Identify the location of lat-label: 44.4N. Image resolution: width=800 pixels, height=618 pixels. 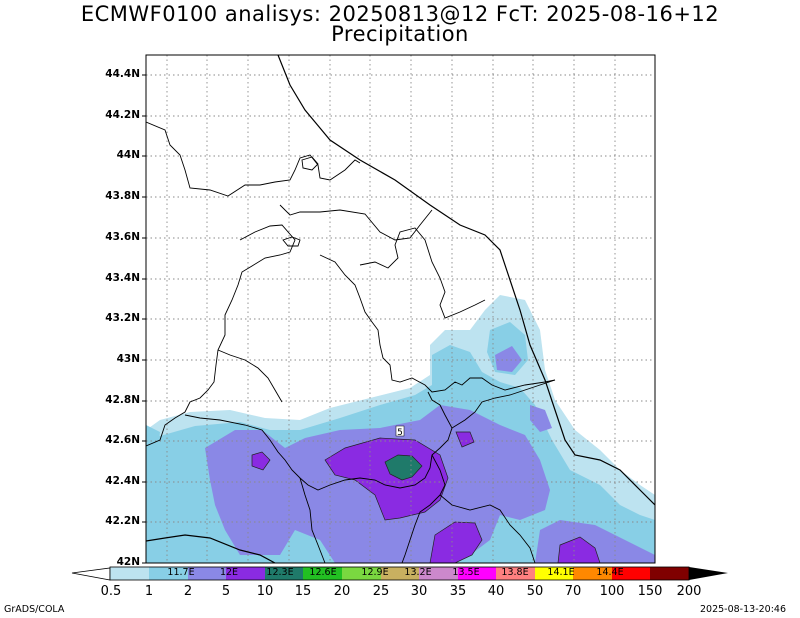
(122, 74).